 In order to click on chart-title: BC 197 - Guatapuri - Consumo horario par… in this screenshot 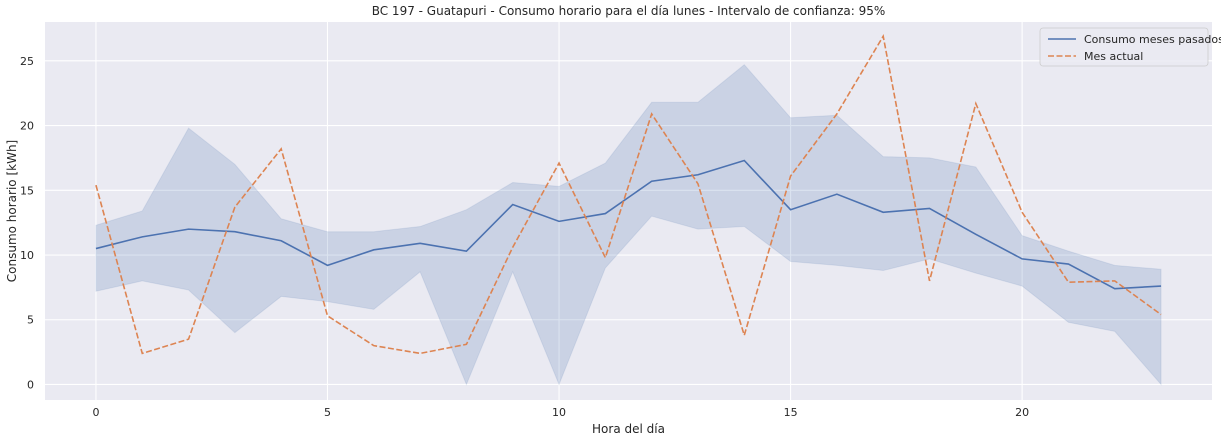, I will do `click(629, 11)`.